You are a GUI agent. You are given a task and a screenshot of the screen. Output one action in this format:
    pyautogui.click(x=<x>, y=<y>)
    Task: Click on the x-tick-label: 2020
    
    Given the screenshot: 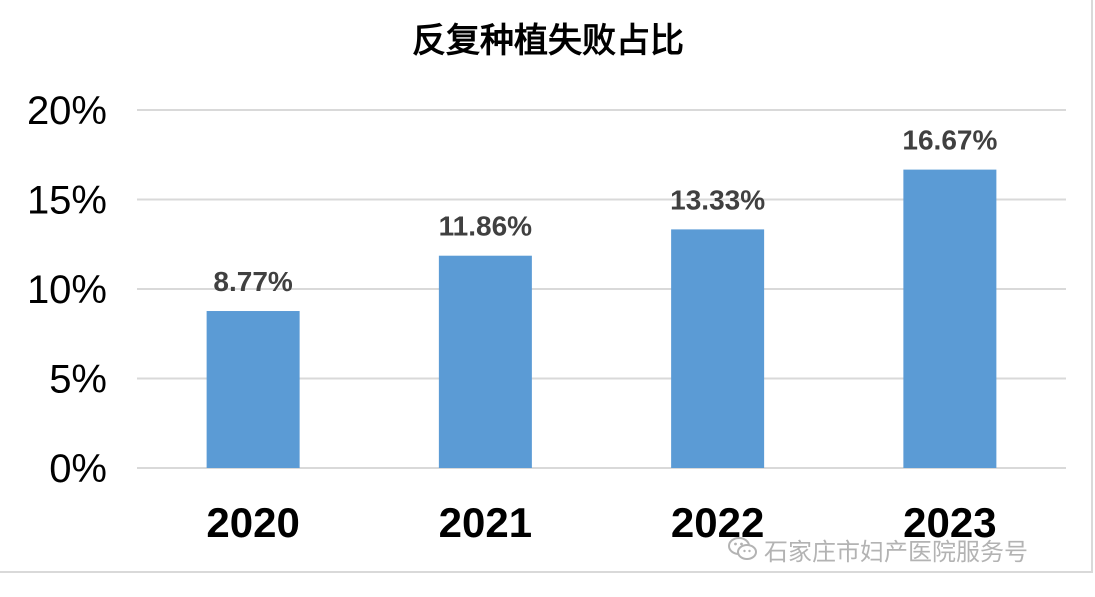 What is the action you would take?
    pyautogui.click(x=252, y=522)
    